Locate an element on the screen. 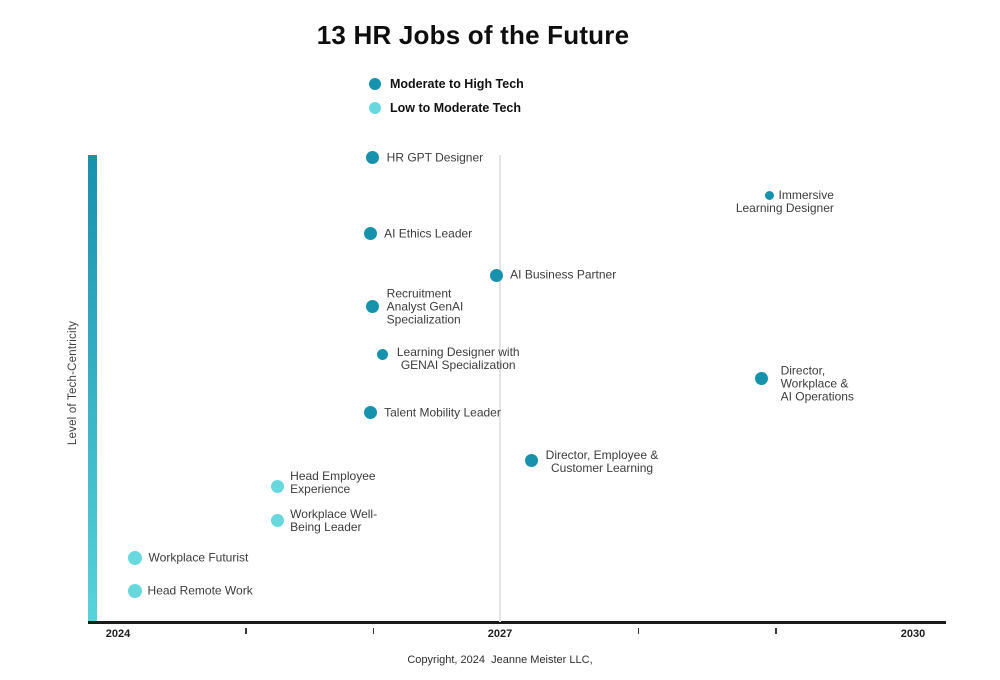 The width and height of the screenshot is (1000, 680). data-point-label: Workplace Well- Being Leader is located at coordinates (334, 521).